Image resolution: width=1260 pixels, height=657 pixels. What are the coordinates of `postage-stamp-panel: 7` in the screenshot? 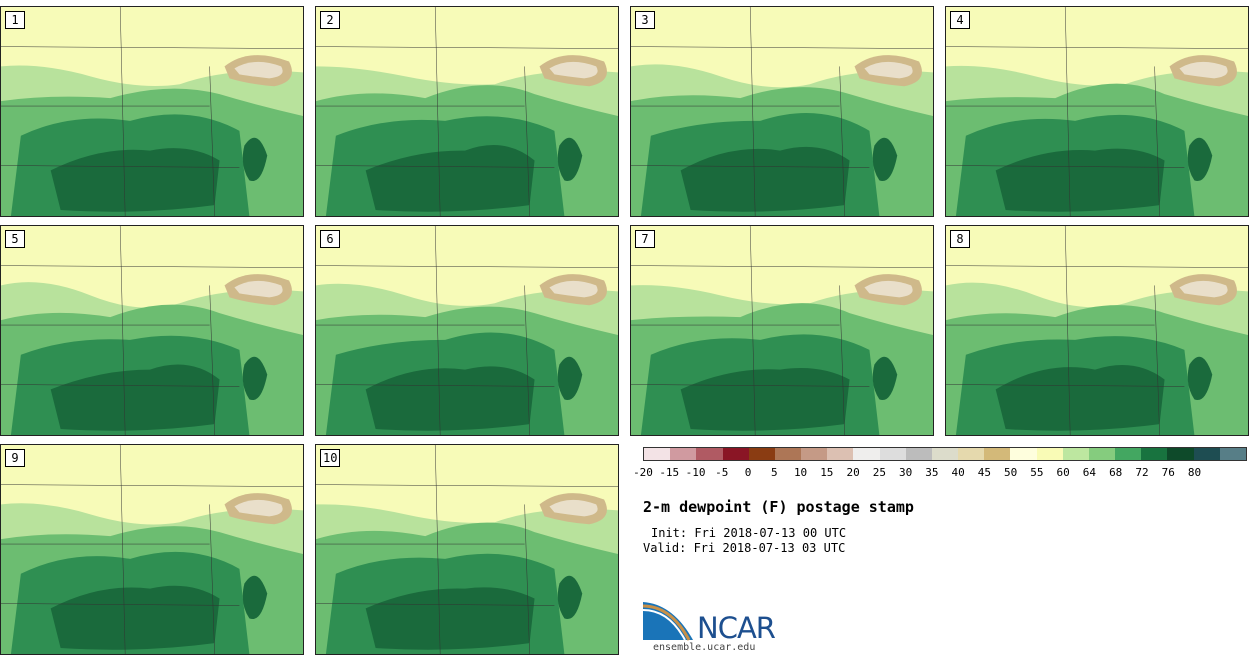 It's located at (782, 330).